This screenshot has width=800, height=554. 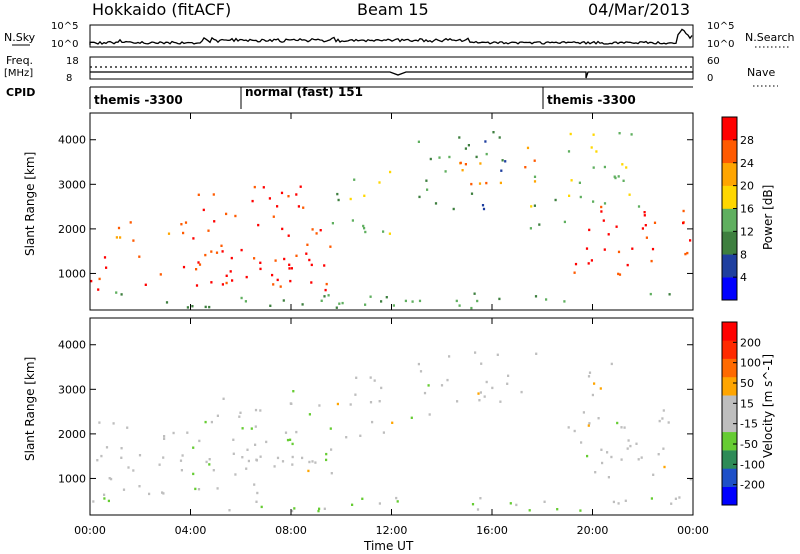 What do you see at coordinates (391, 75) in the screenshot?
I see `freq-trace` at bounding box center [391, 75].